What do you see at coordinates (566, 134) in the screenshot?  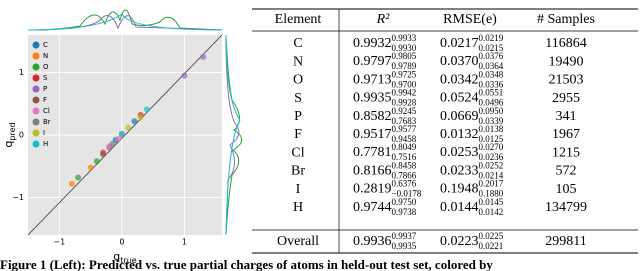 I see `samples: 1967` at bounding box center [566, 134].